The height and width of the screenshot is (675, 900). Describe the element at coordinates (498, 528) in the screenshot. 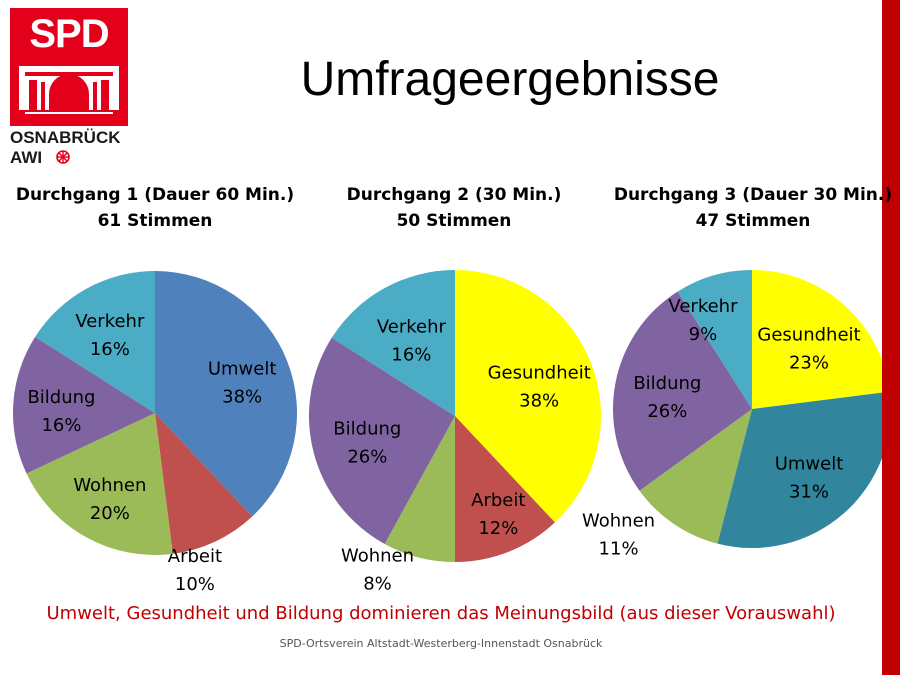

I see `slice-value-arbeit: 12%` at that location.